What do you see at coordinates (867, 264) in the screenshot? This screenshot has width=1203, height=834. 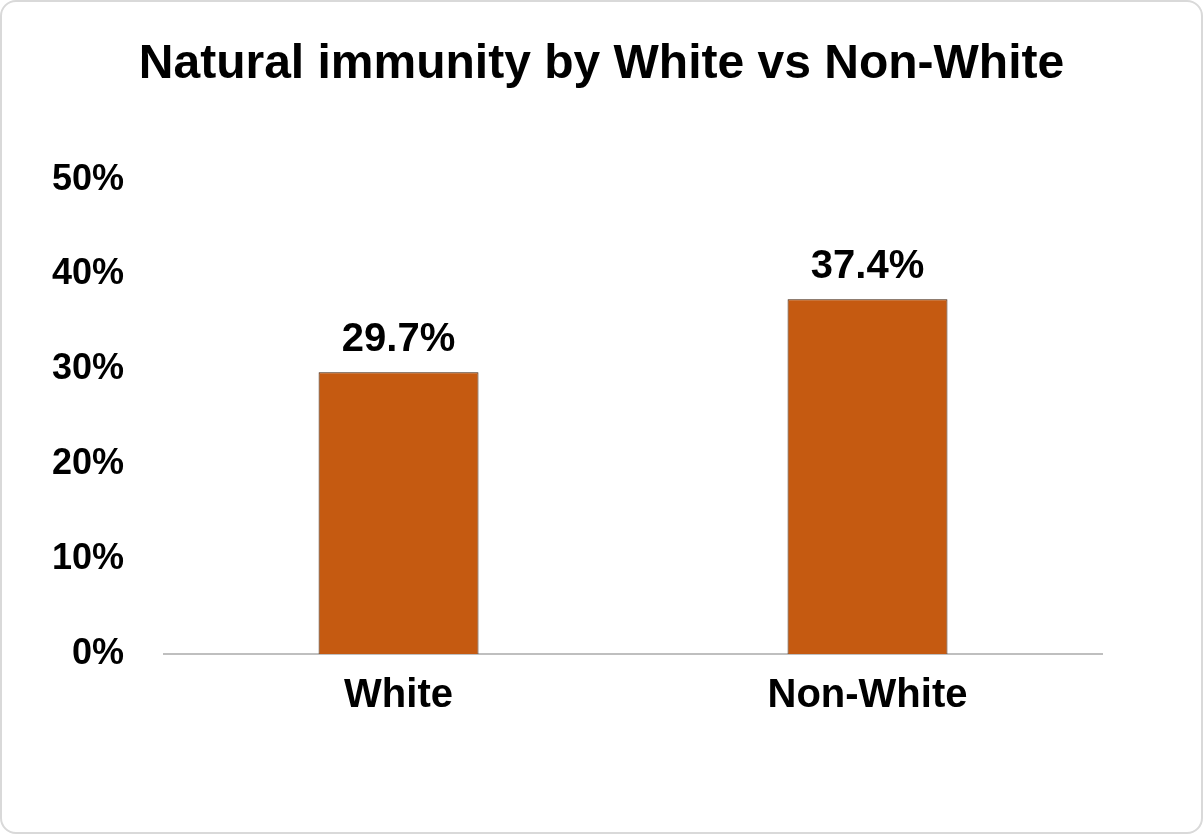 I see `data-label: 37.4%` at bounding box center [867, 264].